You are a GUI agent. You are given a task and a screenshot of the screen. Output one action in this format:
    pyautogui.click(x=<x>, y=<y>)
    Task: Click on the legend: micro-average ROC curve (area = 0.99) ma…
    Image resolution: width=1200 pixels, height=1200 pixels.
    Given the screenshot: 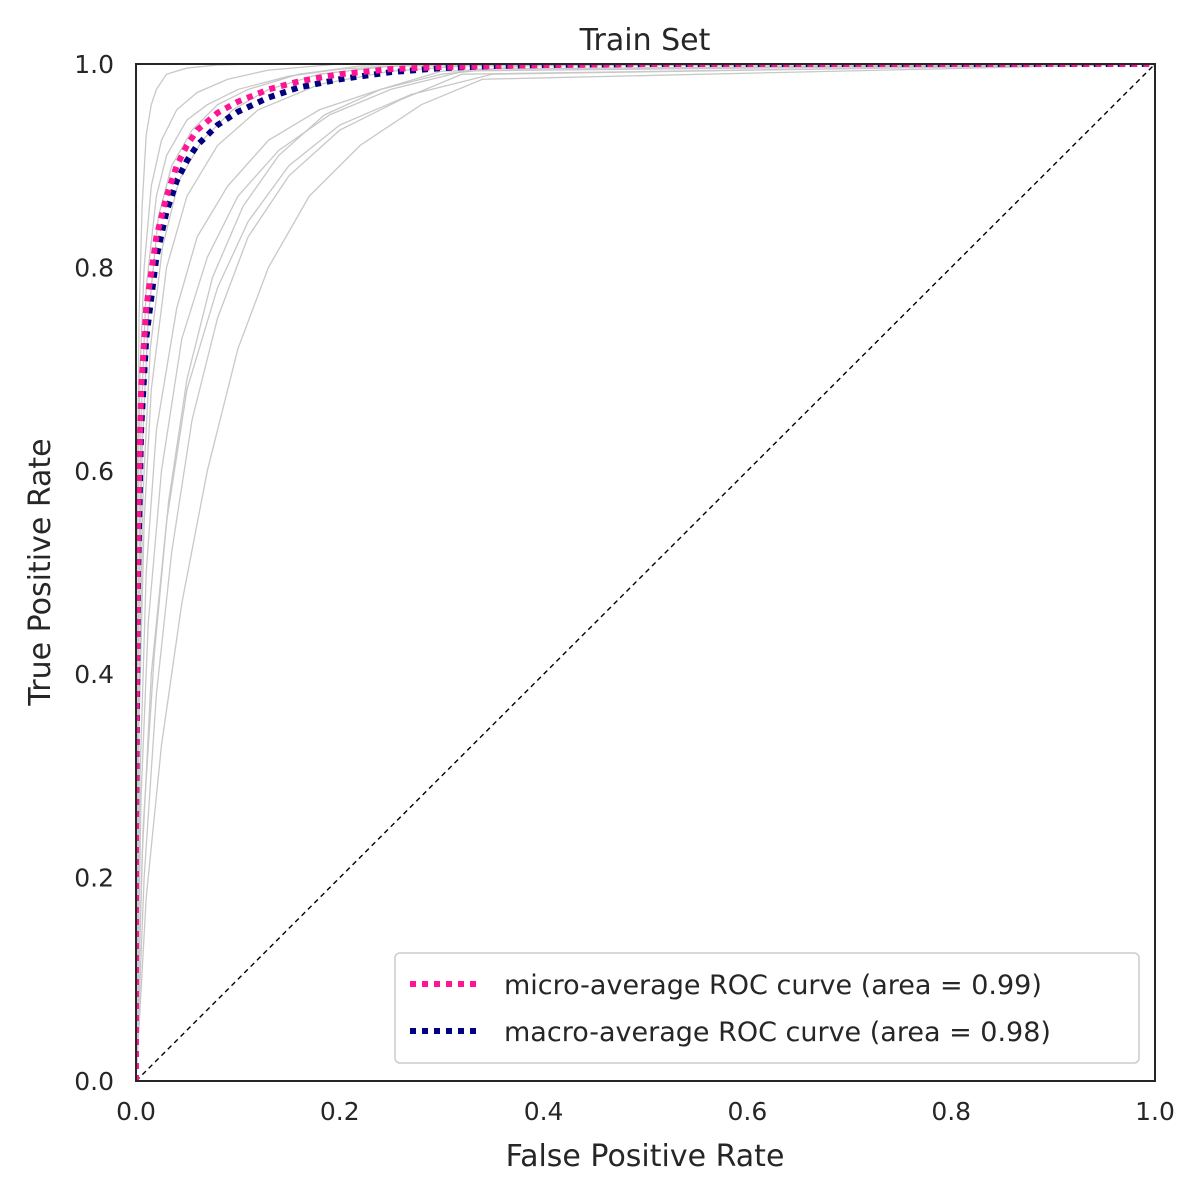 What is the action you would take?
    pyautogui.click(x=767, y=1008)
    